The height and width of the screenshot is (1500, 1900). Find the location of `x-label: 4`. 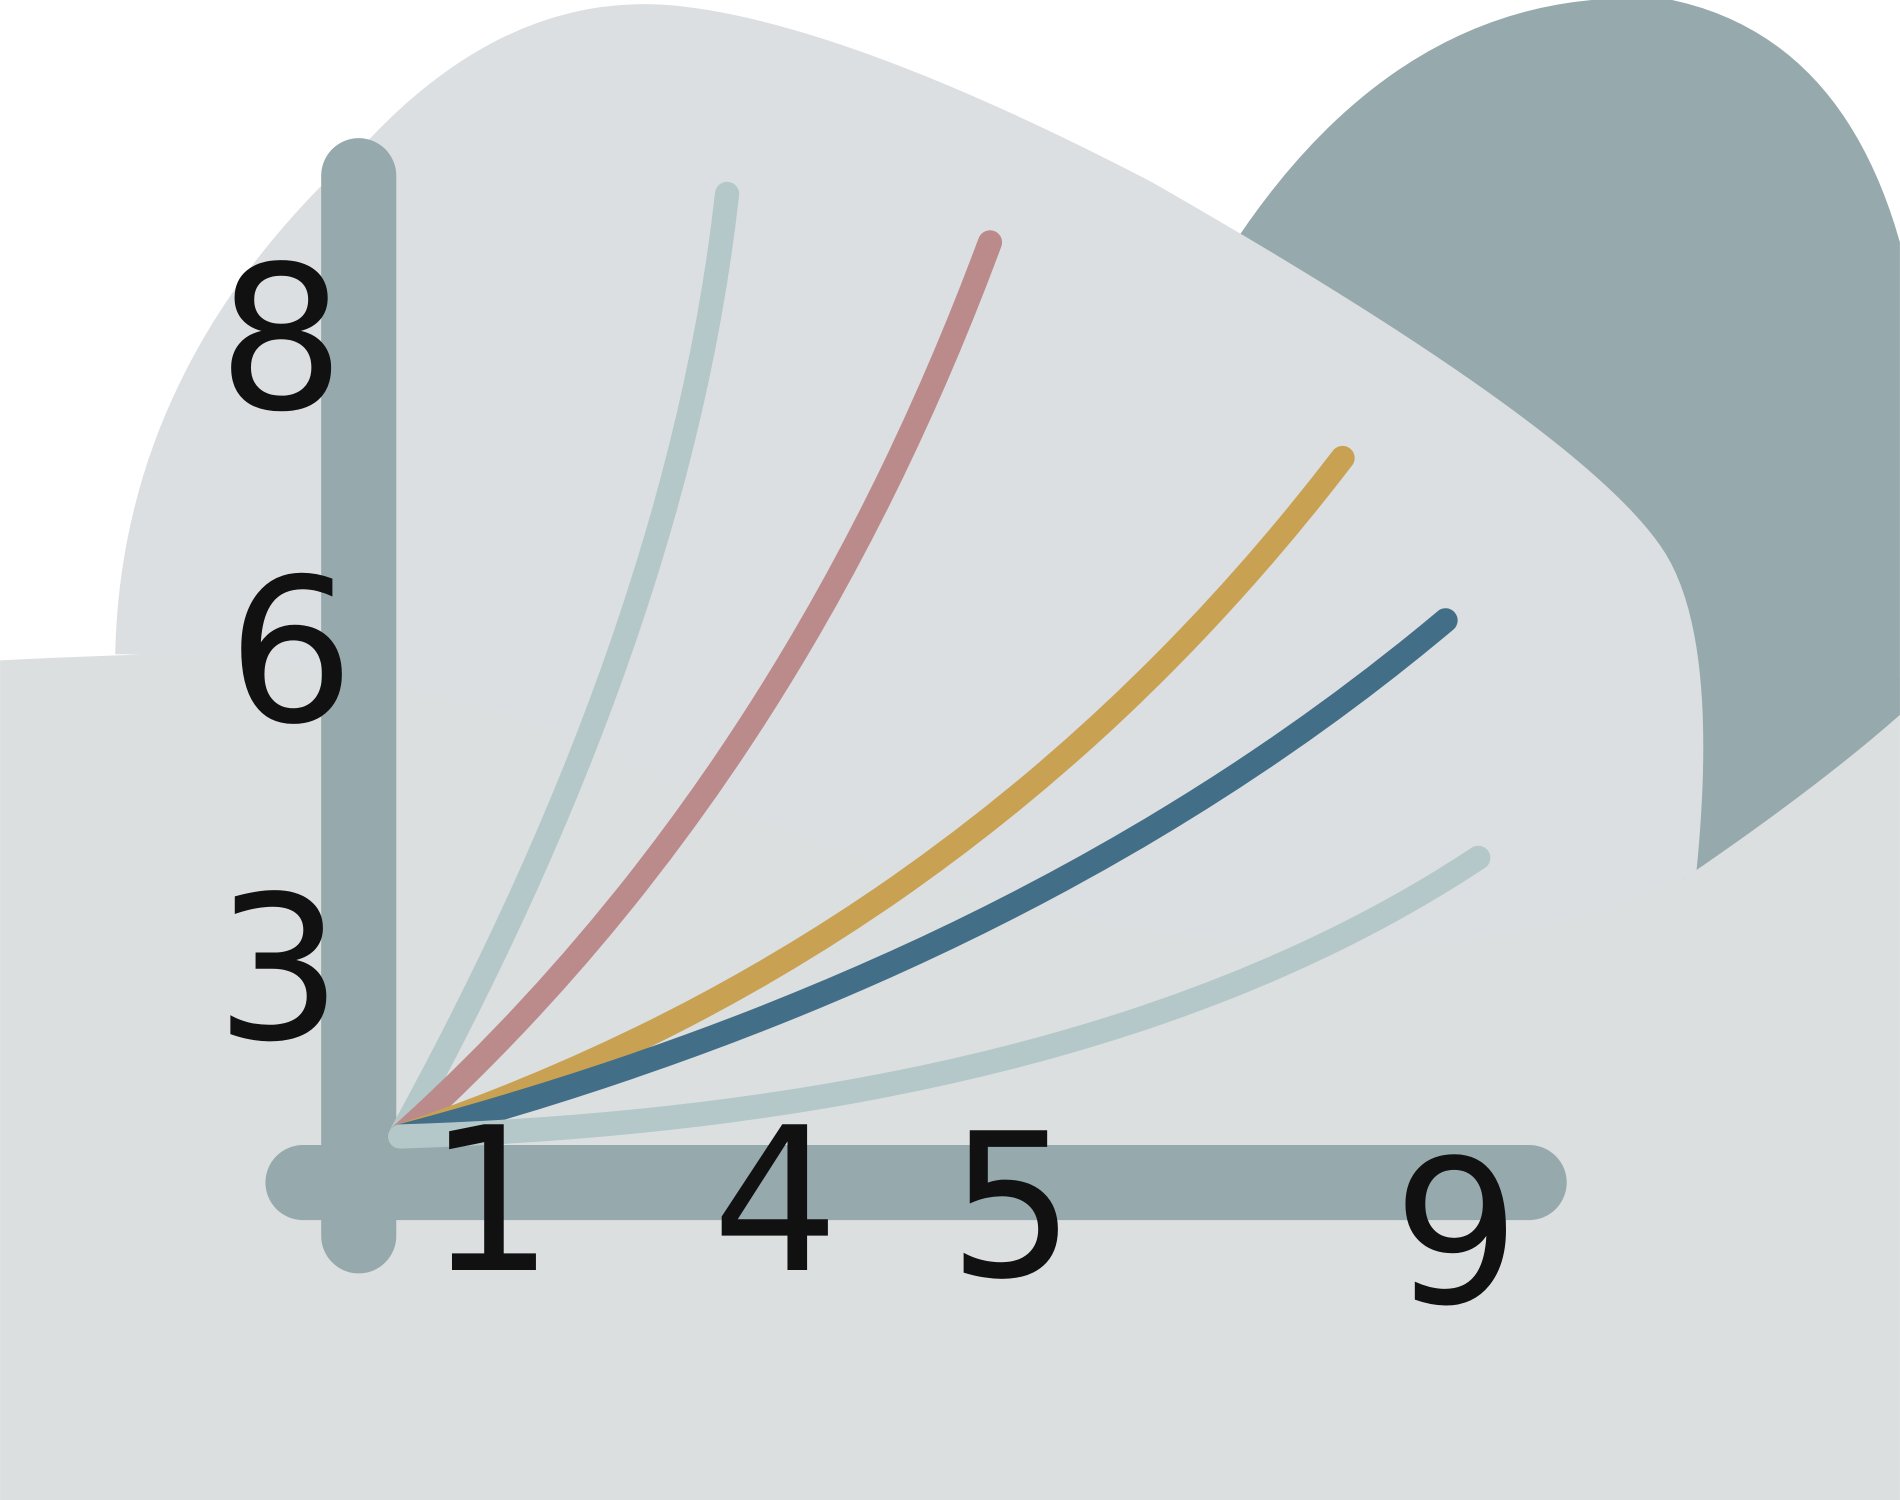

x-label: 4 is located at coordinates (775, 1201).